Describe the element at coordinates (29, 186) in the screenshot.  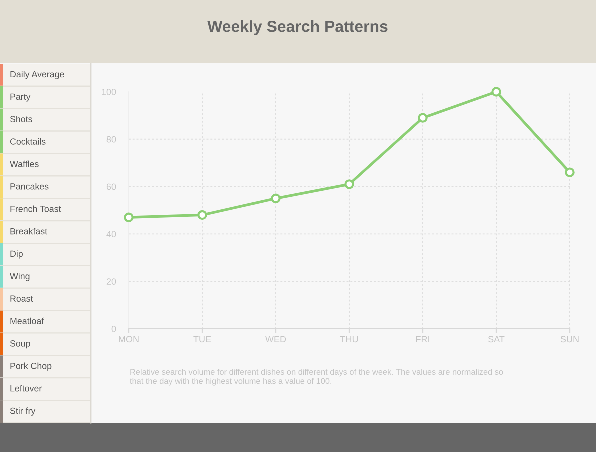
I see `text: Pancakes` at that location.